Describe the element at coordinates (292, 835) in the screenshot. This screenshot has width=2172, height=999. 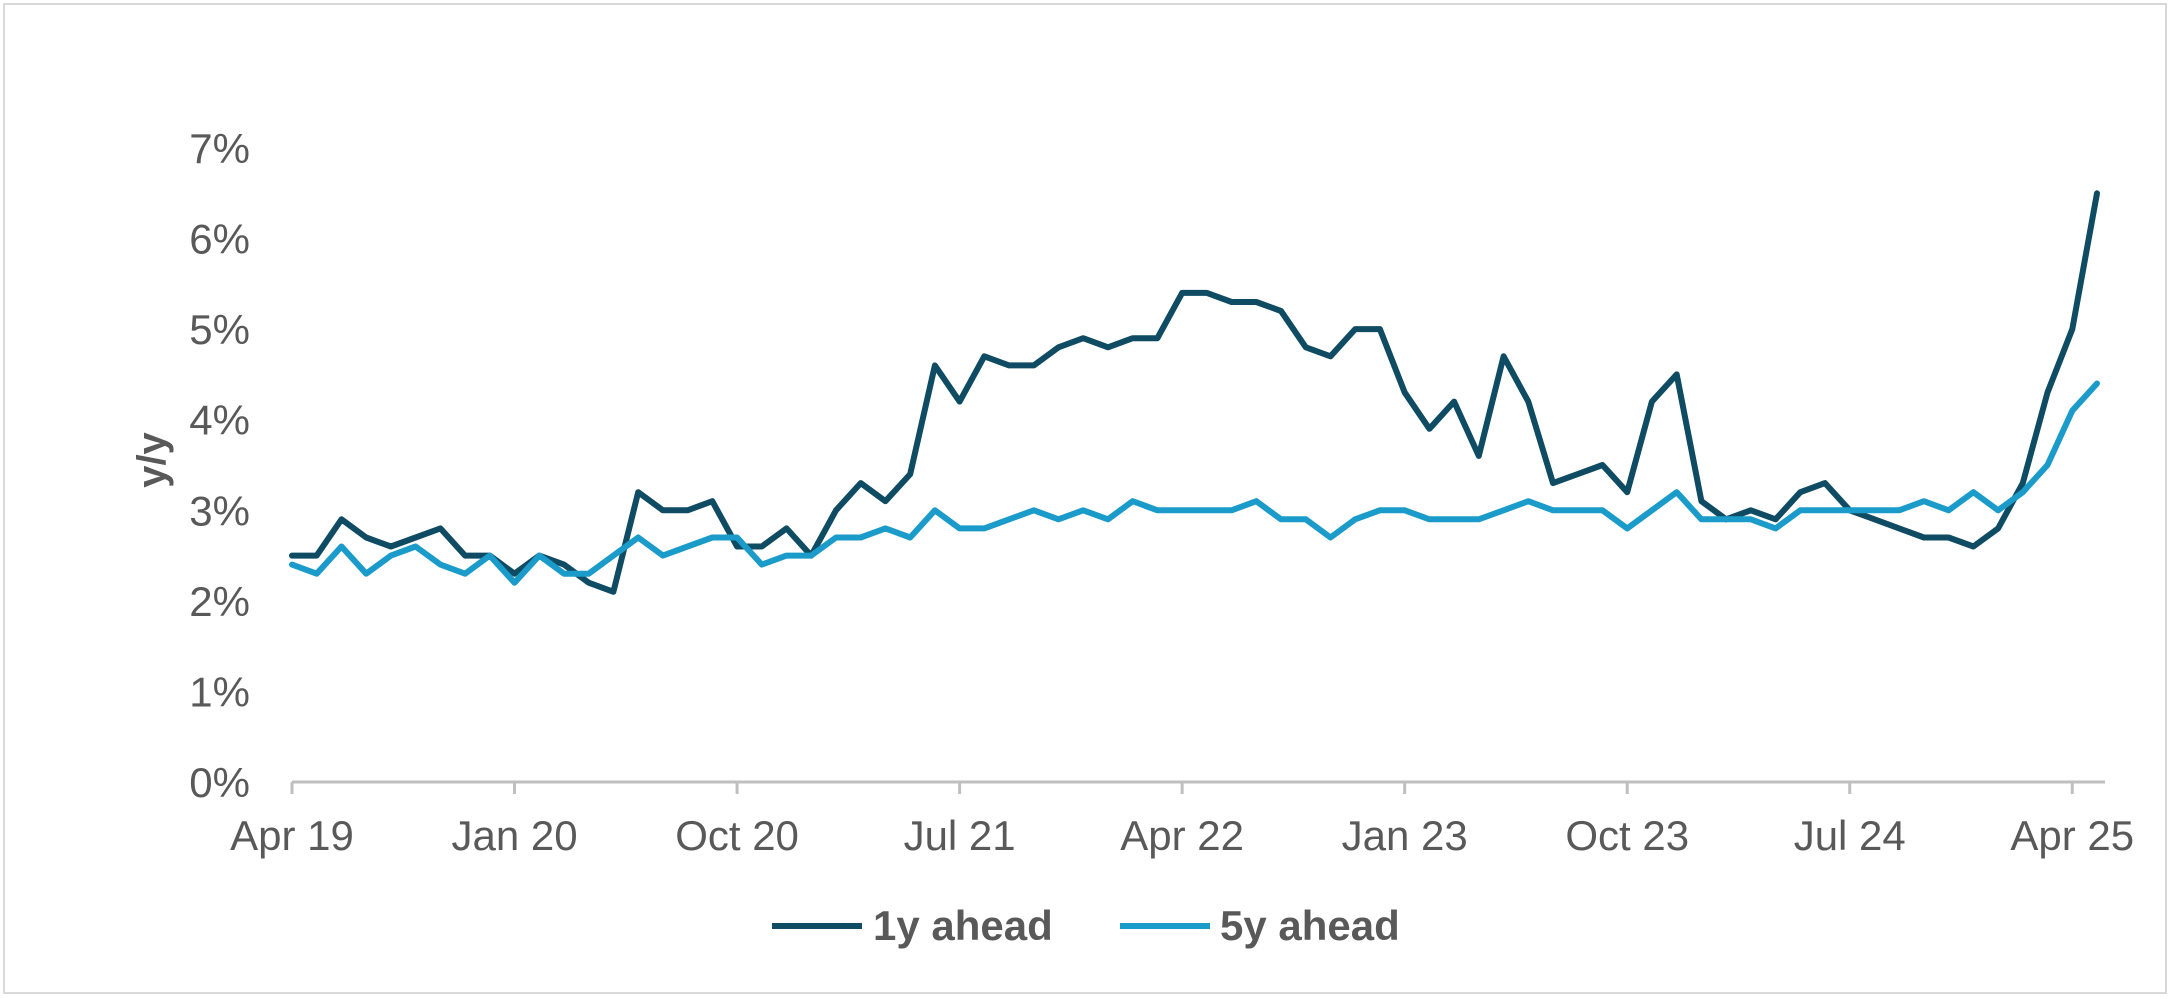
I see `x-tick-label: Apr 19` at that location.